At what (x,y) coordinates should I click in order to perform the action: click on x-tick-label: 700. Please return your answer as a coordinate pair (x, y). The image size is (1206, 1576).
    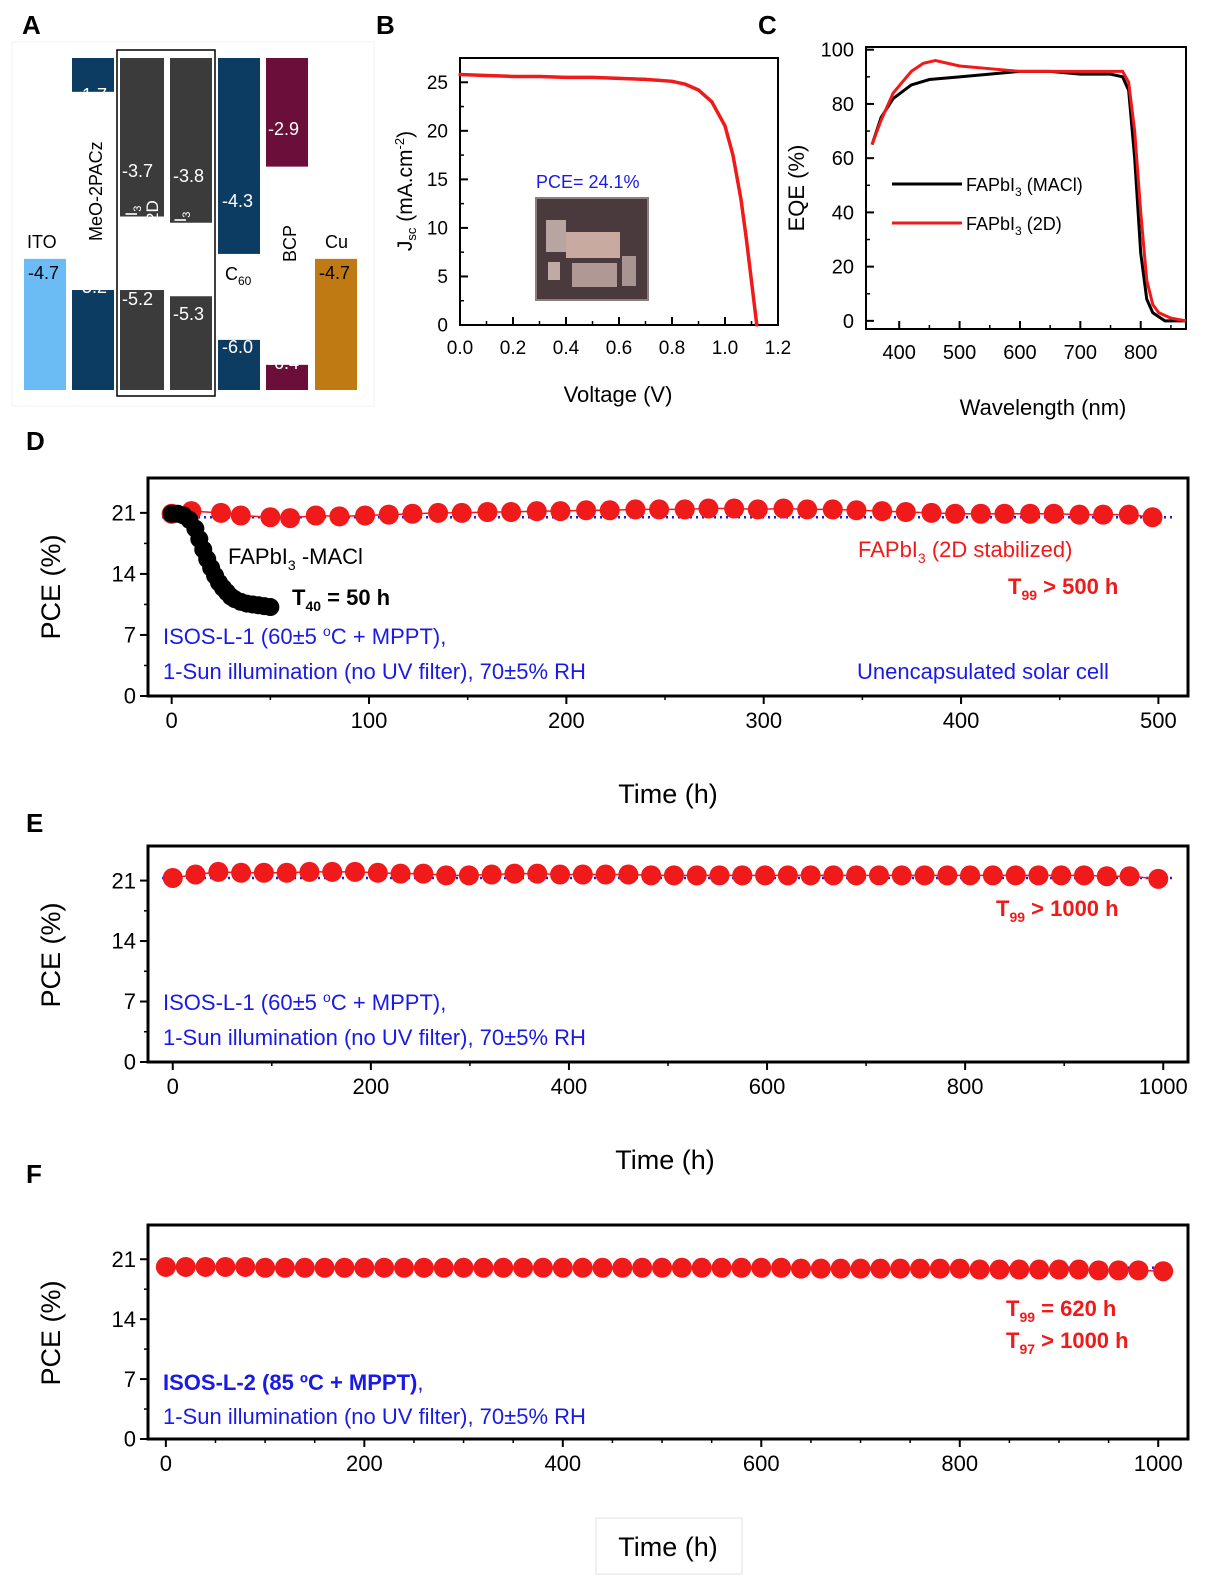
    Looking at the image, I should click on (1080, 353).